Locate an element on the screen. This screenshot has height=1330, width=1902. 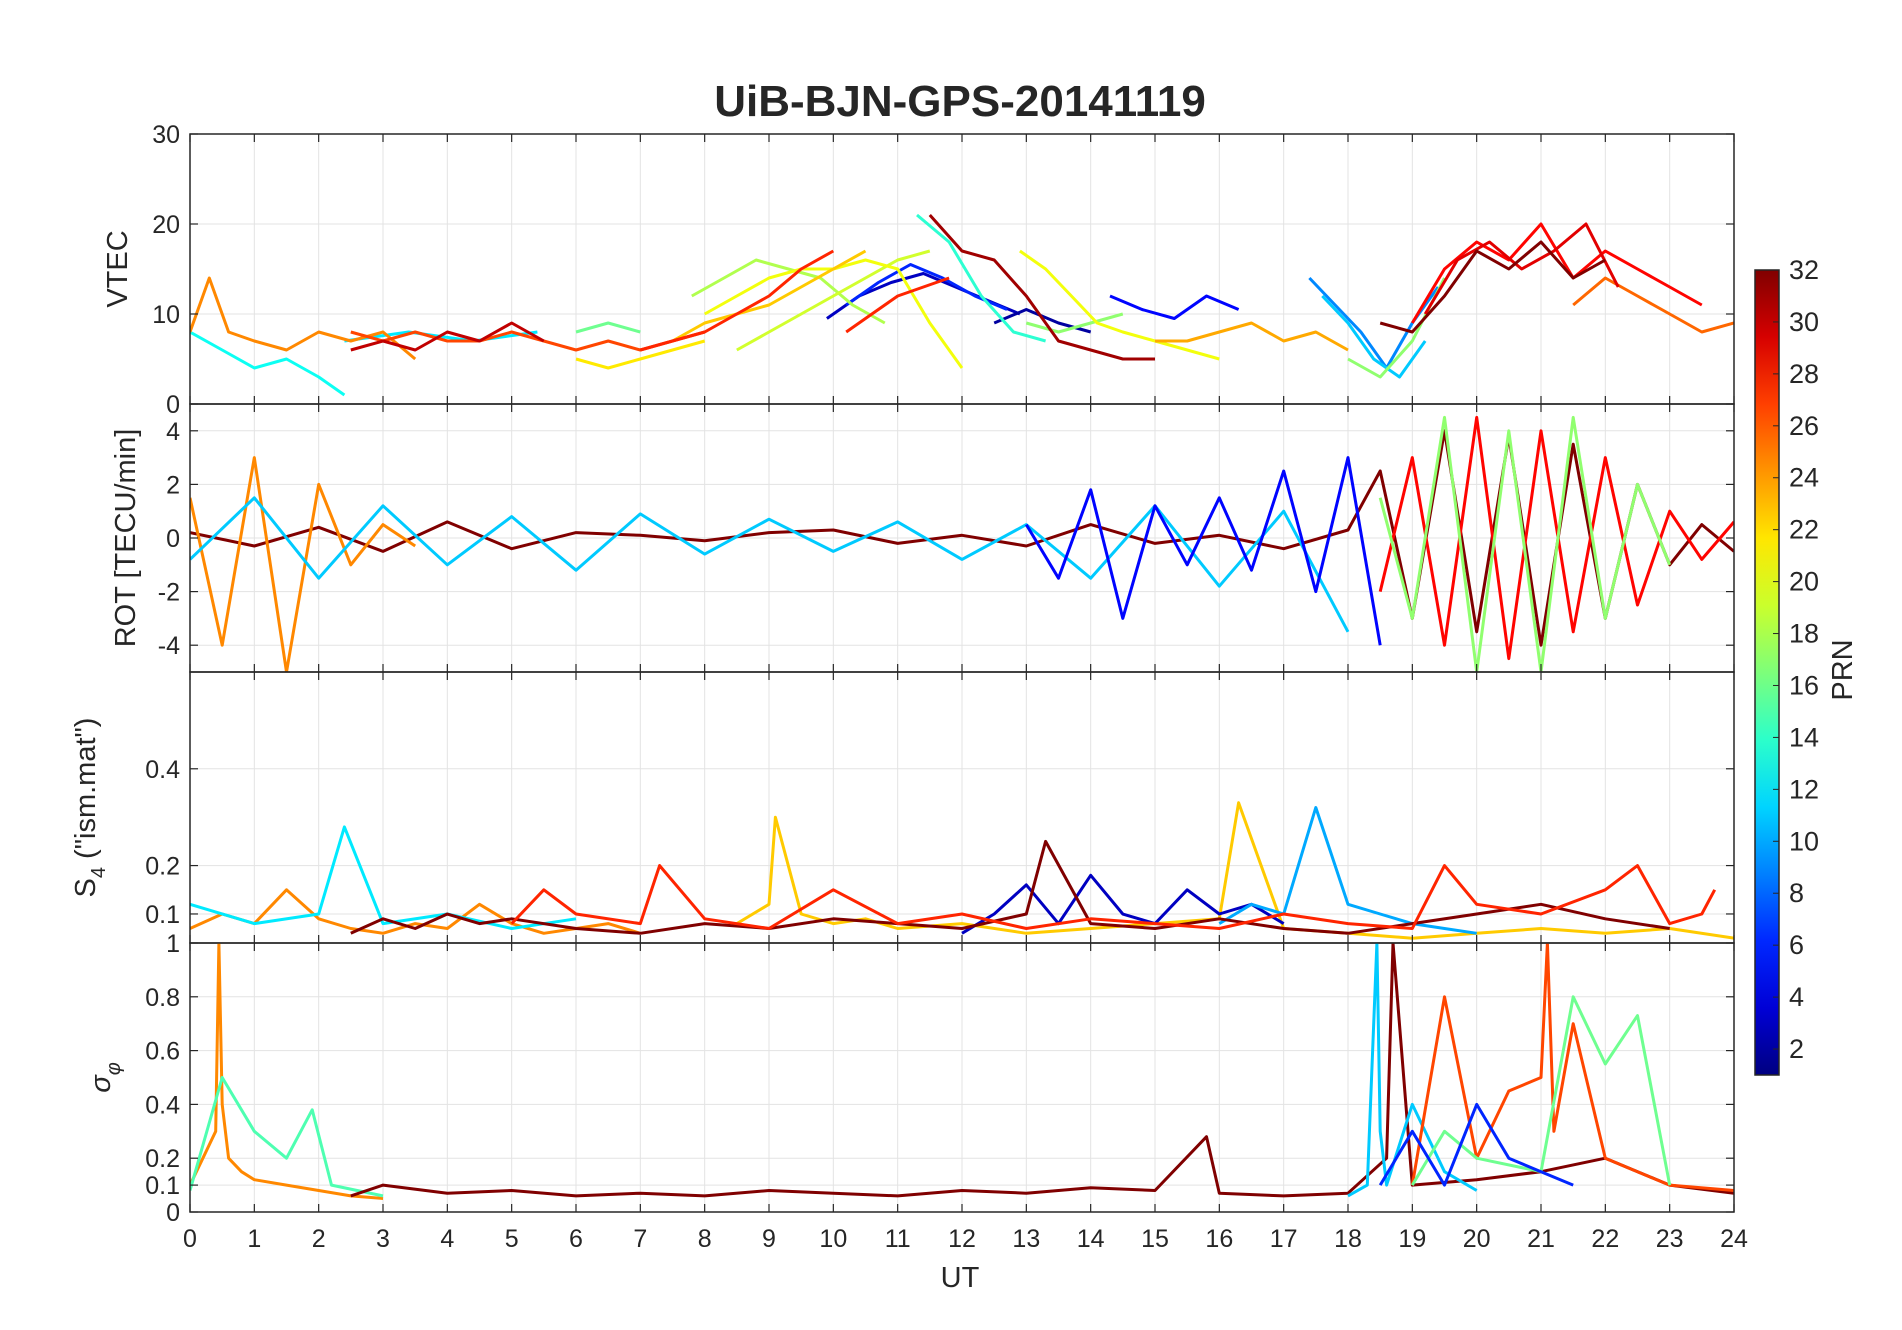
colorbar-bar is located at coordinates (1767, 672).